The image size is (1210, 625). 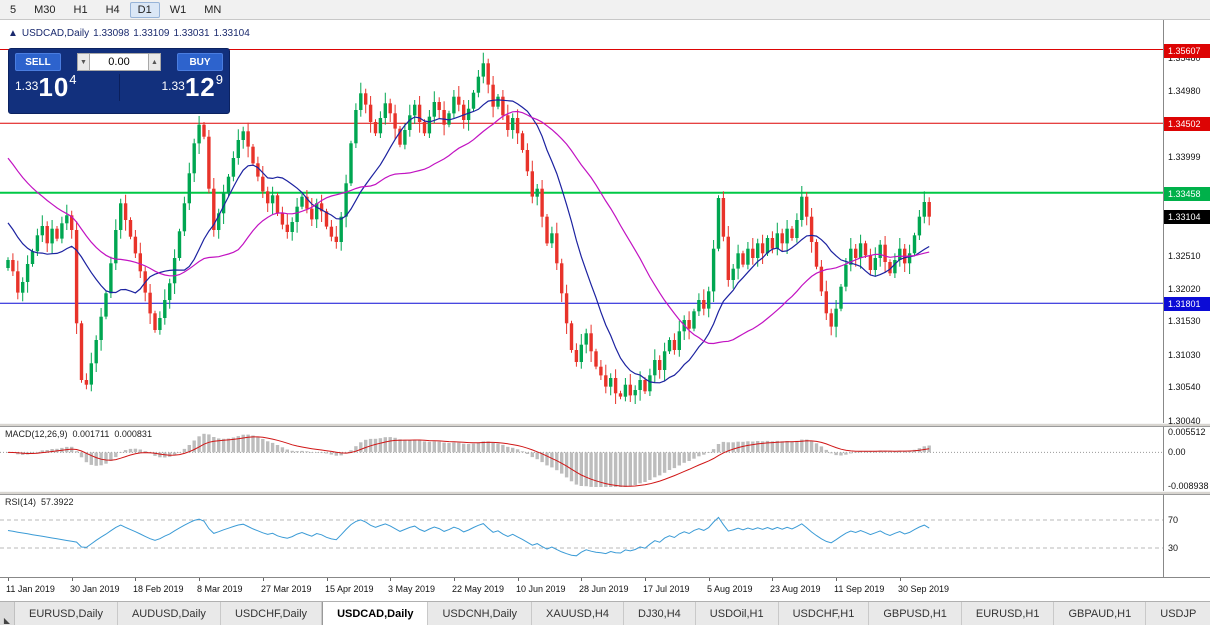 I want to click on volume-input, so click(x=119, y=62).